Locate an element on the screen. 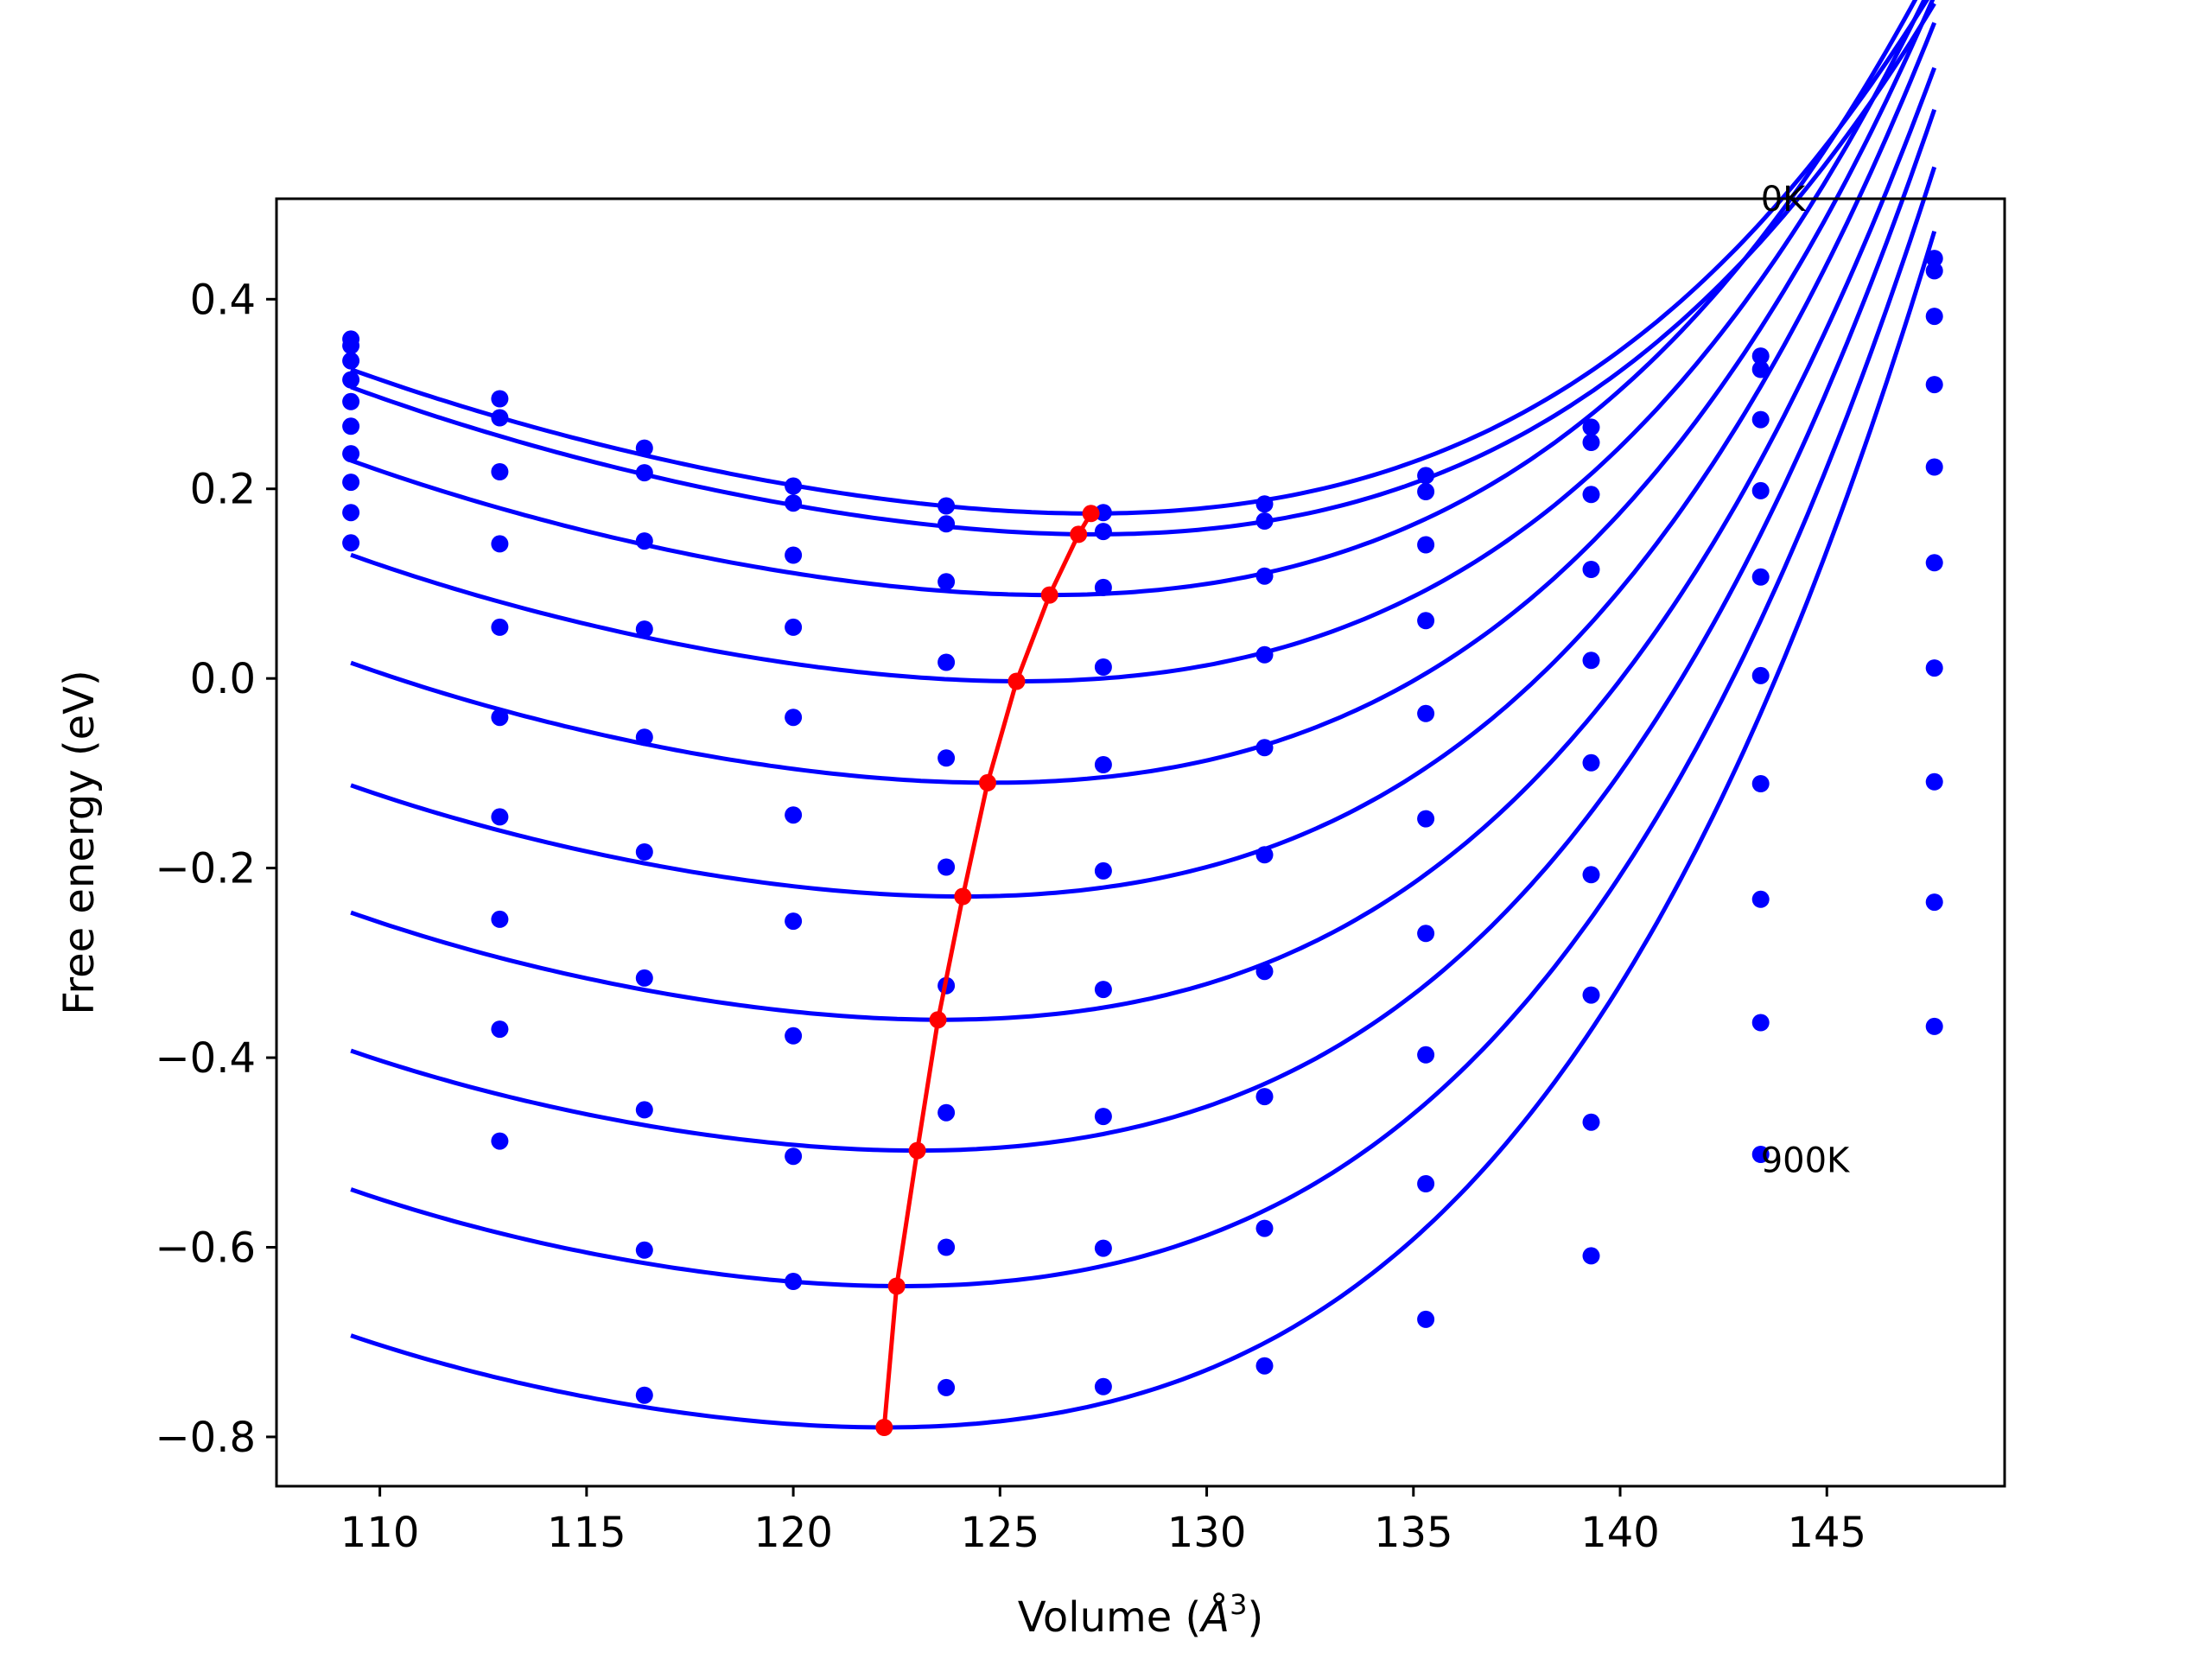 The image size is (2212, 1659). y-tick-label: −0.2 is located at coordinates (205, 869).